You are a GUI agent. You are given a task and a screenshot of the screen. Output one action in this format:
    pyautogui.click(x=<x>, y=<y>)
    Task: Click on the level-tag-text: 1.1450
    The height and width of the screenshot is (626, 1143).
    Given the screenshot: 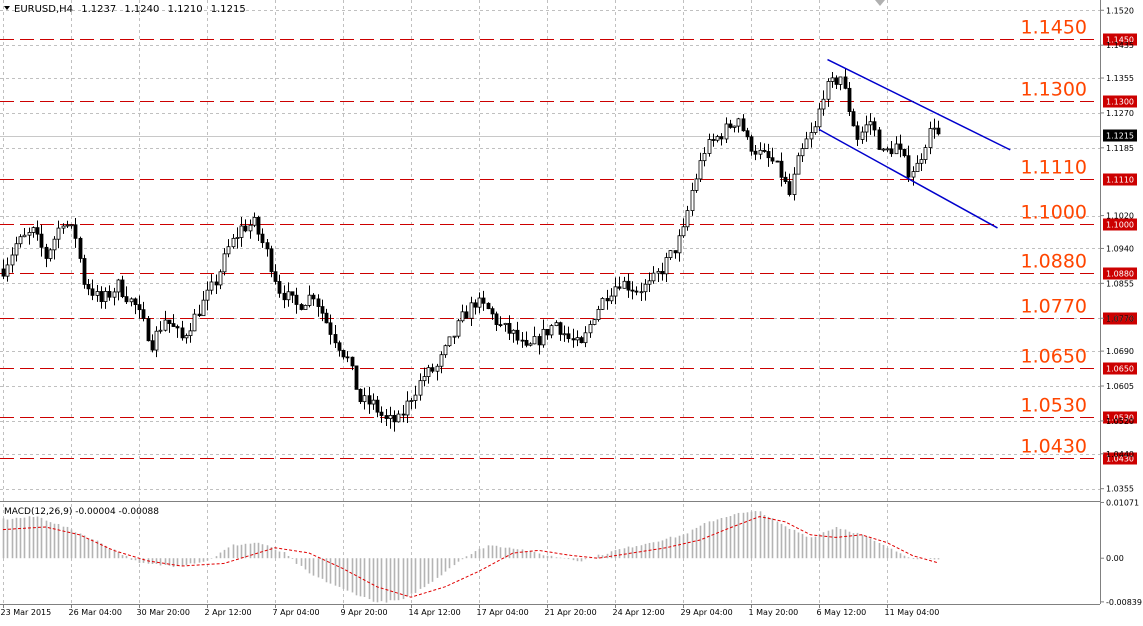 What is the action you would take?
    pyautogui.click(x=1120, y=40)
    